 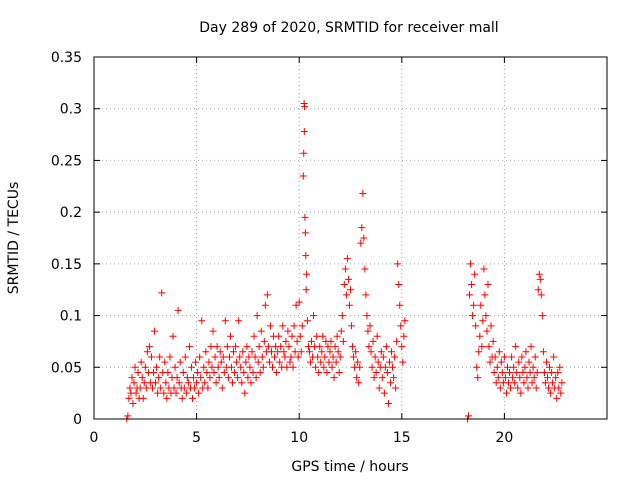 I want to click on y-axis-label: SRMTID / TECUs, so click(x=14, y=238).